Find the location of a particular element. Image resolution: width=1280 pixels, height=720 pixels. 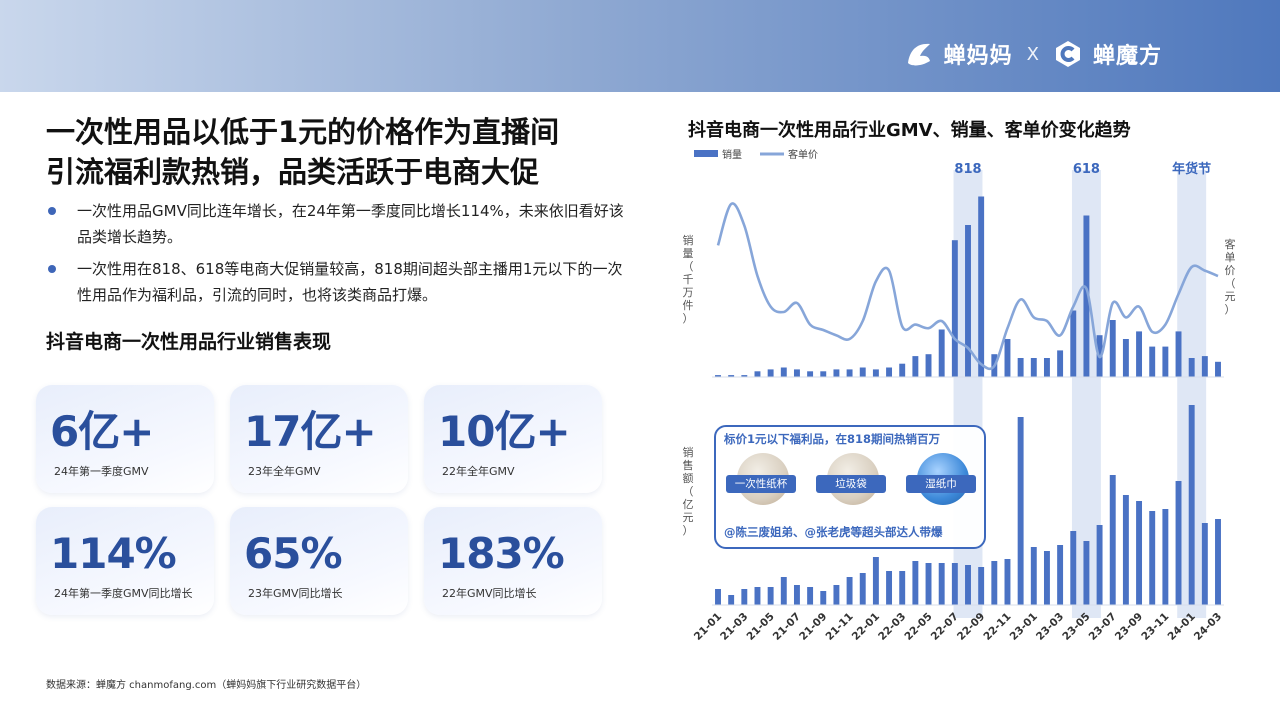

kpi-card: 6亿+ 24年第一季度GMV is located at coordinates (125, 439).